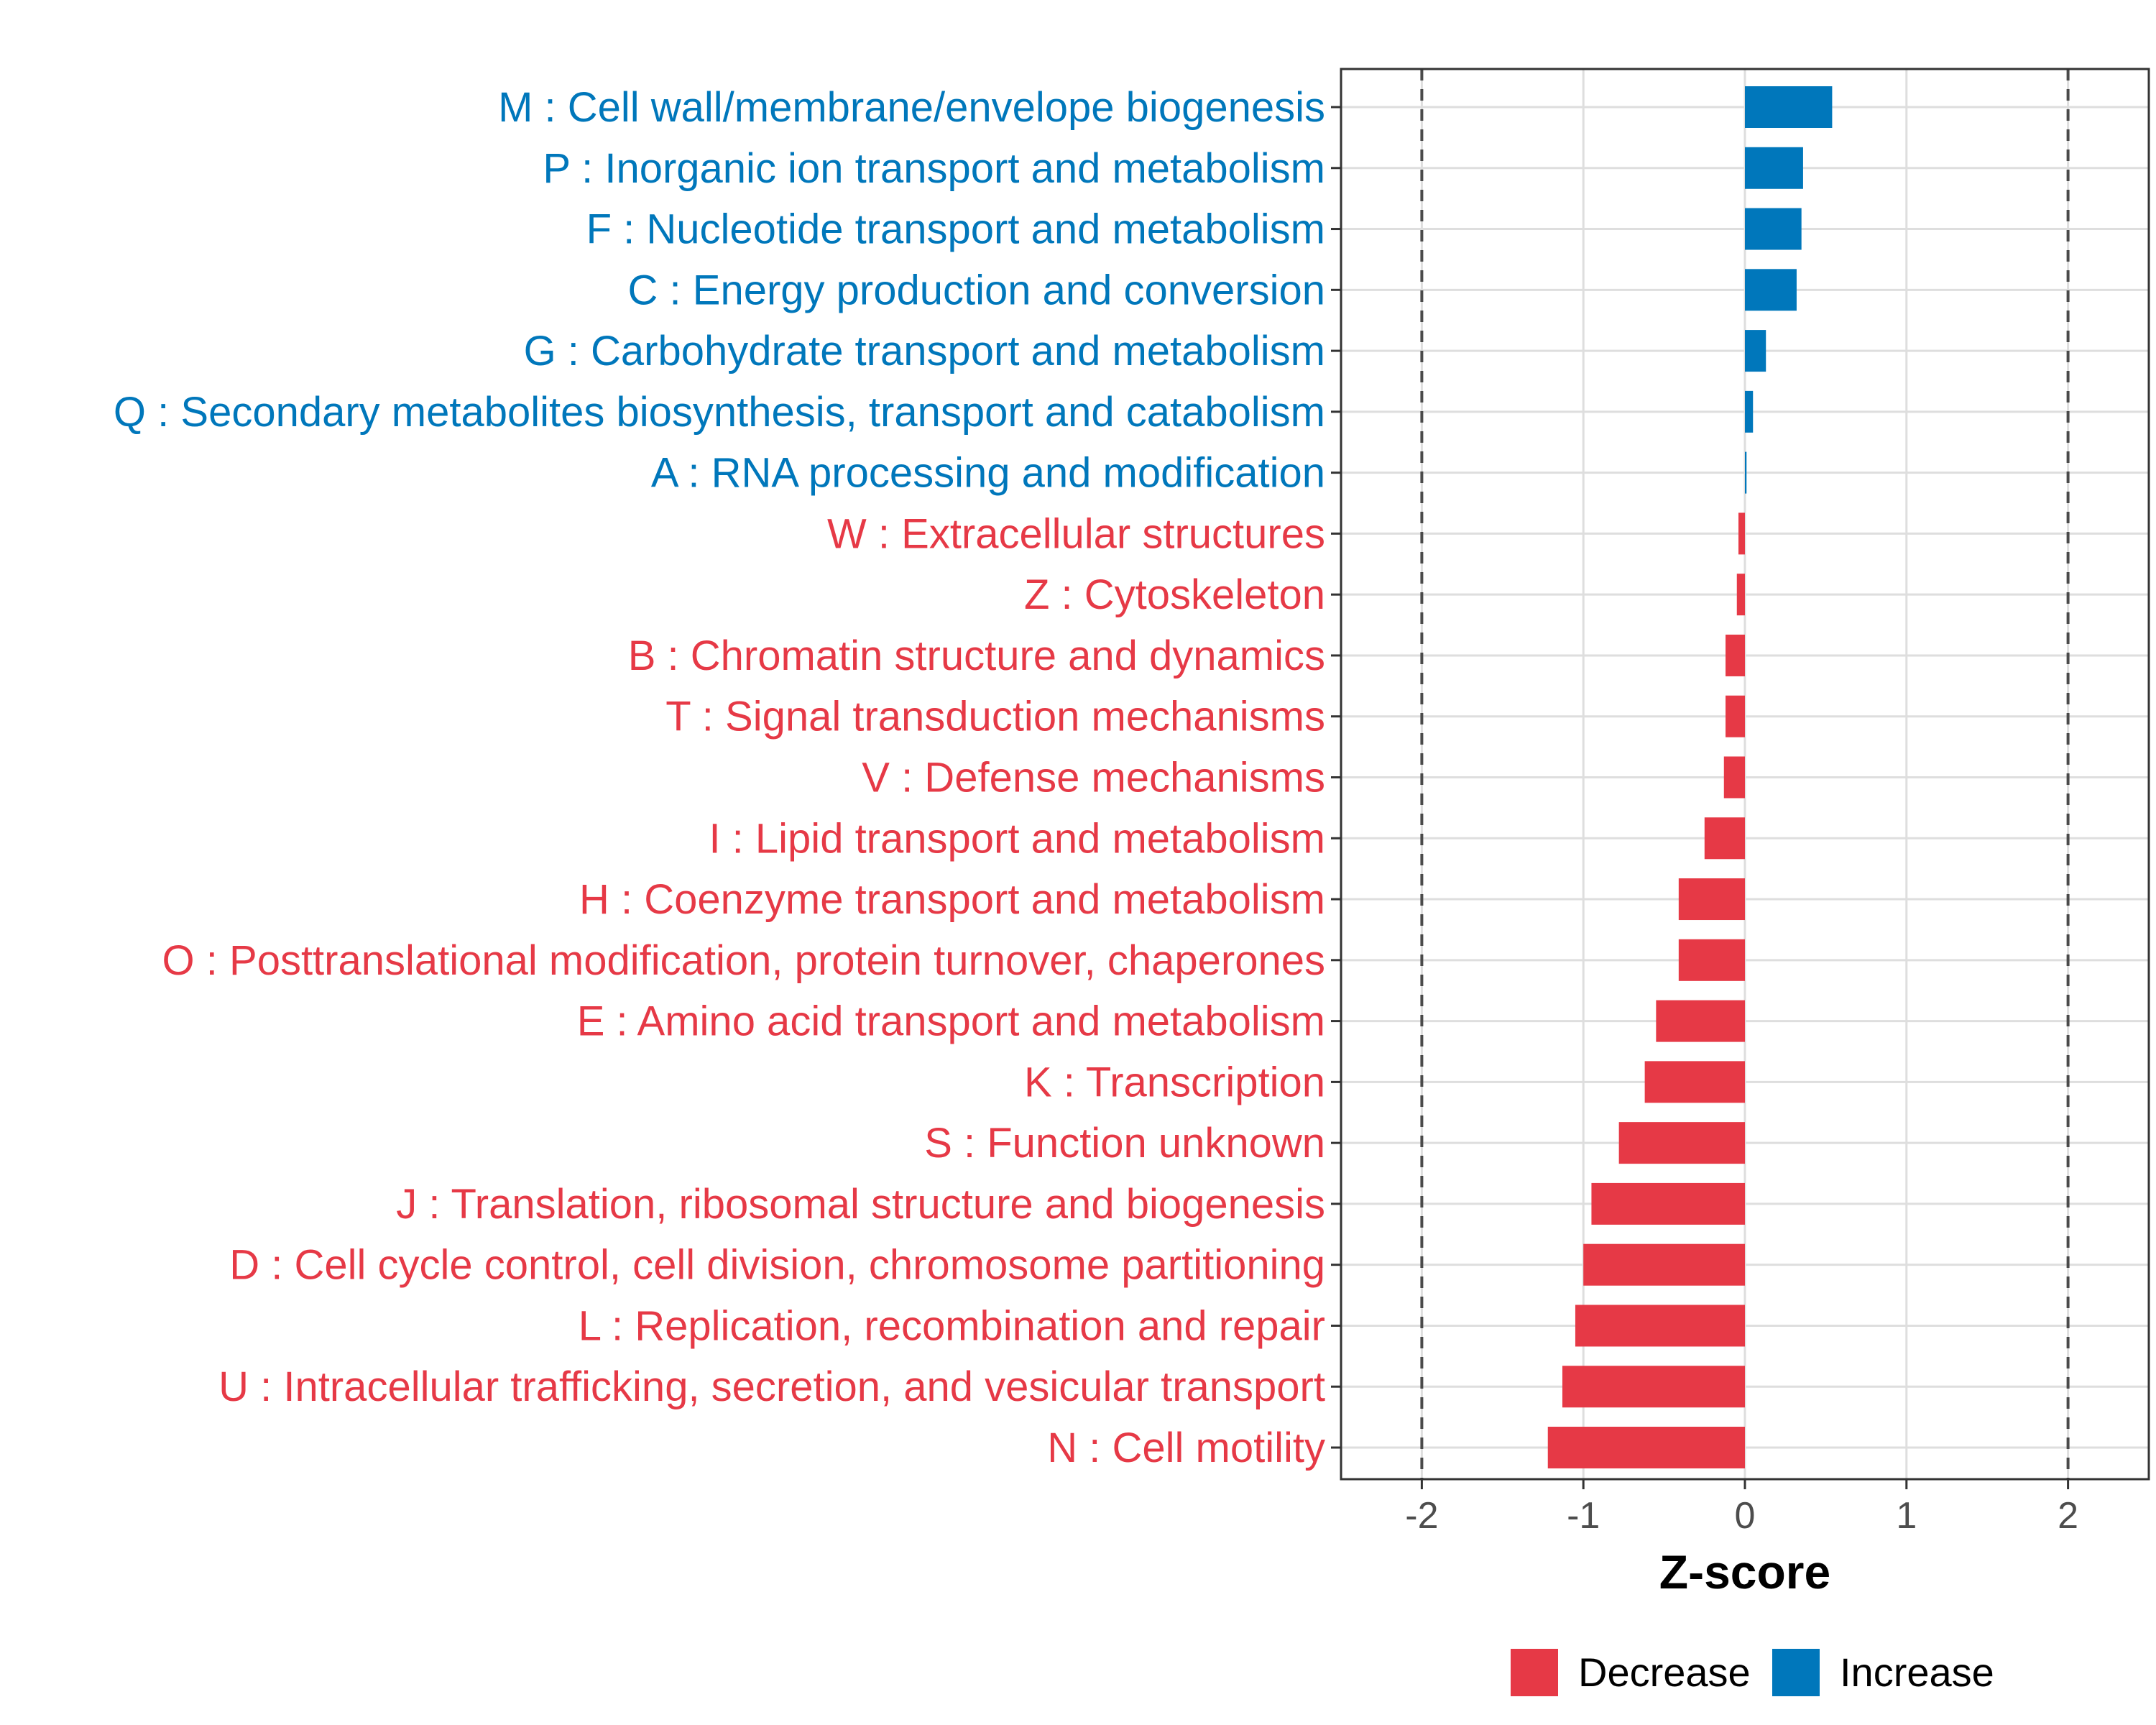 The height and width of the screenshot is (1725, 2156). I want to click on x-tick-label: 1, so click(1906, 1516).